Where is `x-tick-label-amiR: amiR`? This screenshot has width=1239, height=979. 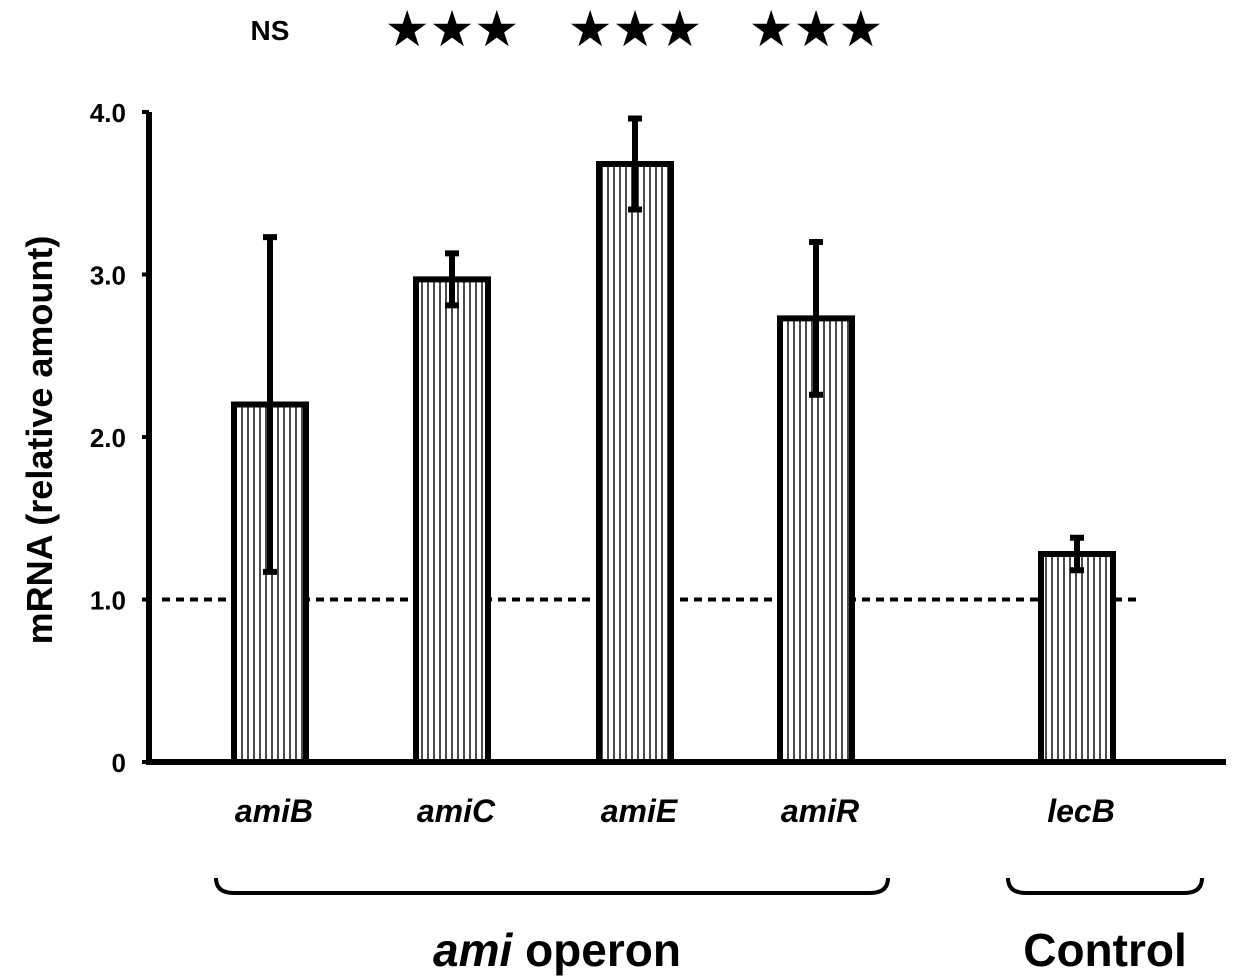
x-tick-label-amiR: amiR is located at coordinates (820, 811).